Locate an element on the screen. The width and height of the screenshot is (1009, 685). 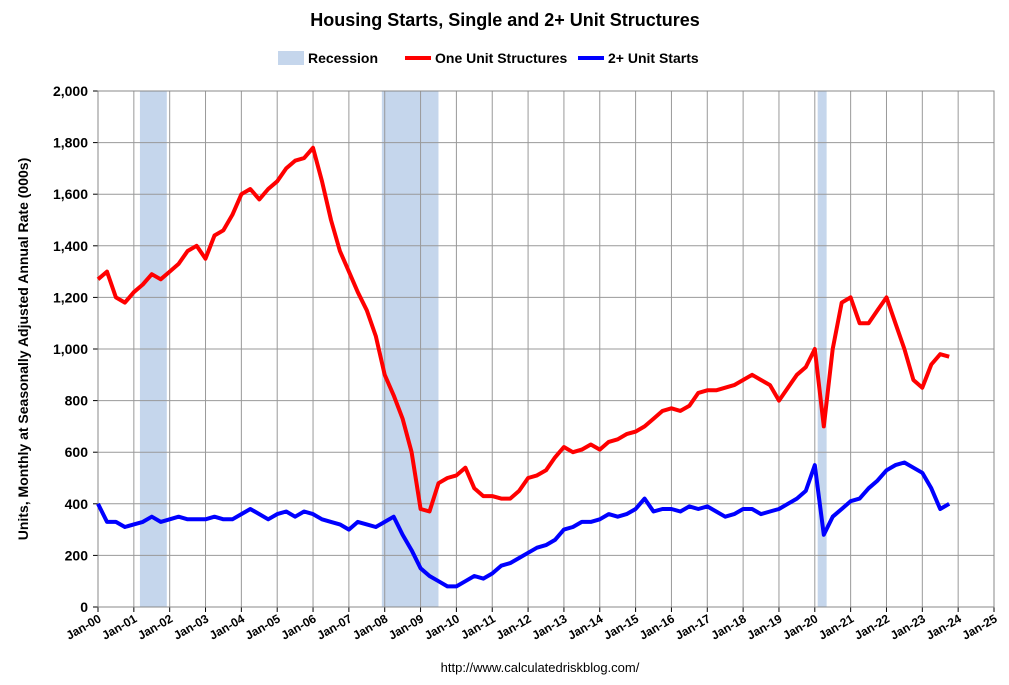
x-tick-label: Jan-01 is located at coordinates (119, 626).